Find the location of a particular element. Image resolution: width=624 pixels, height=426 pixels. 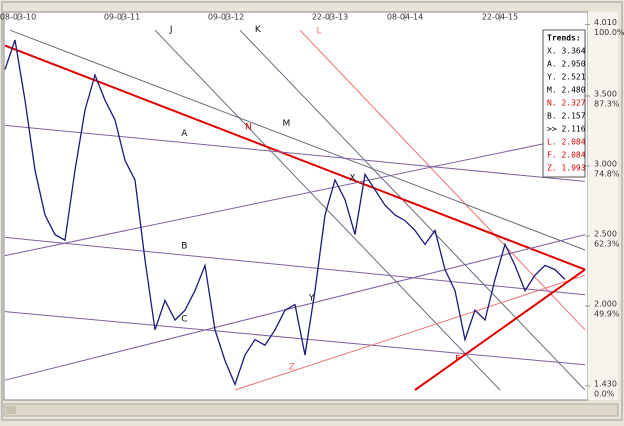

y-tick-label: 2.500 is located at coordinates (605, 234).